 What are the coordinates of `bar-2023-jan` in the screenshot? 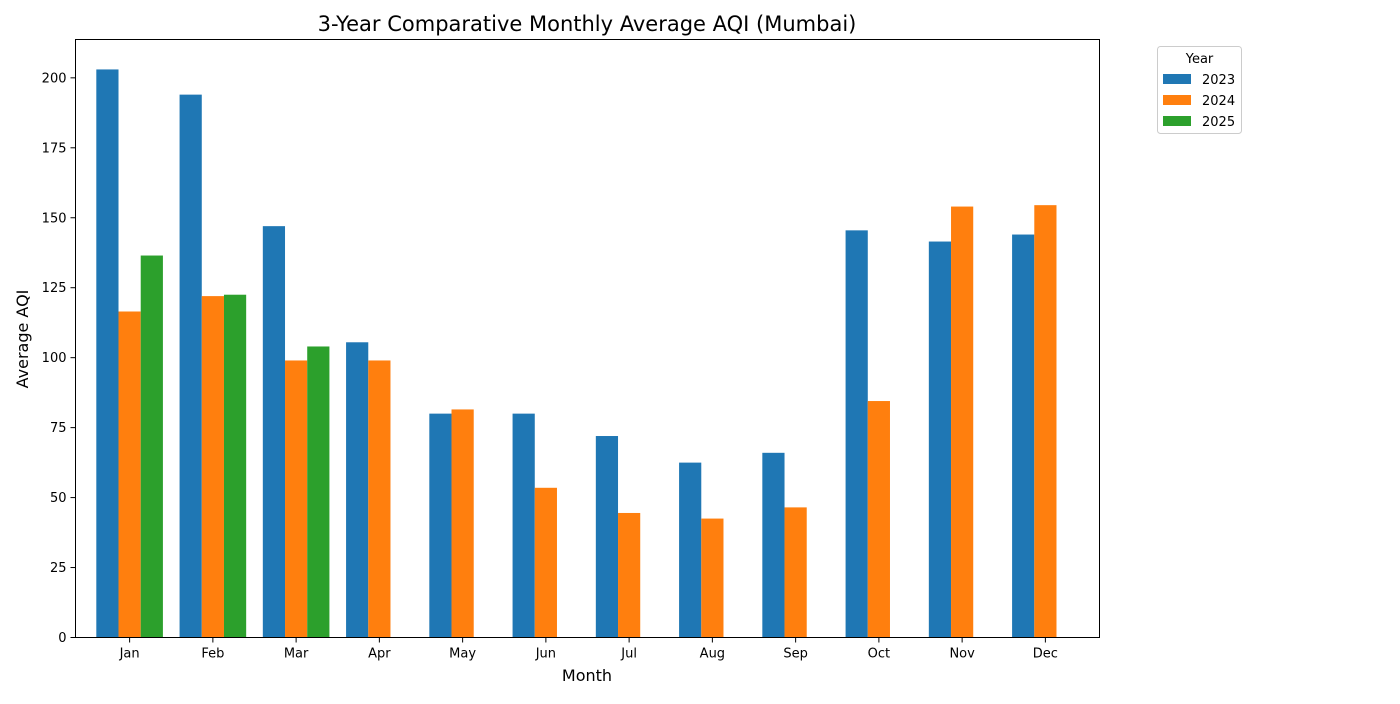 It's located at (107, 353).